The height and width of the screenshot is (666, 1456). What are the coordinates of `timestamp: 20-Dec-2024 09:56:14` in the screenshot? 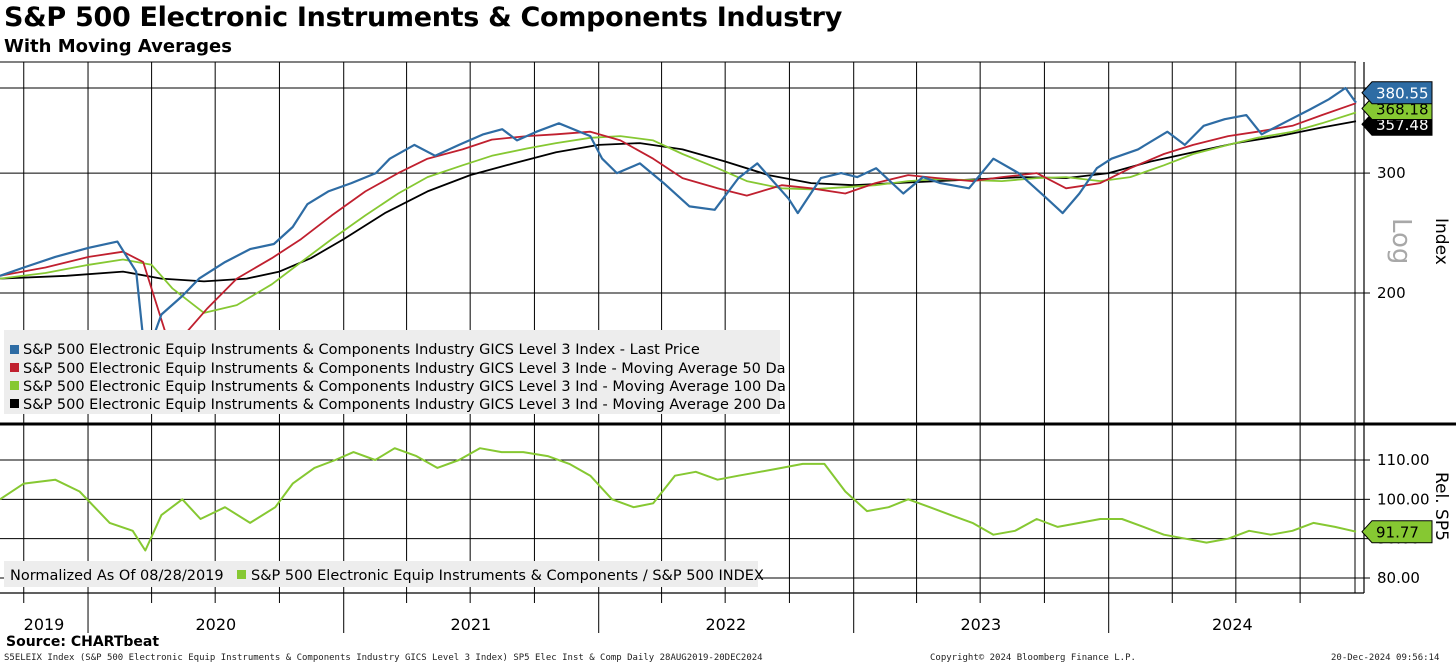 It's located at (1385, 658).